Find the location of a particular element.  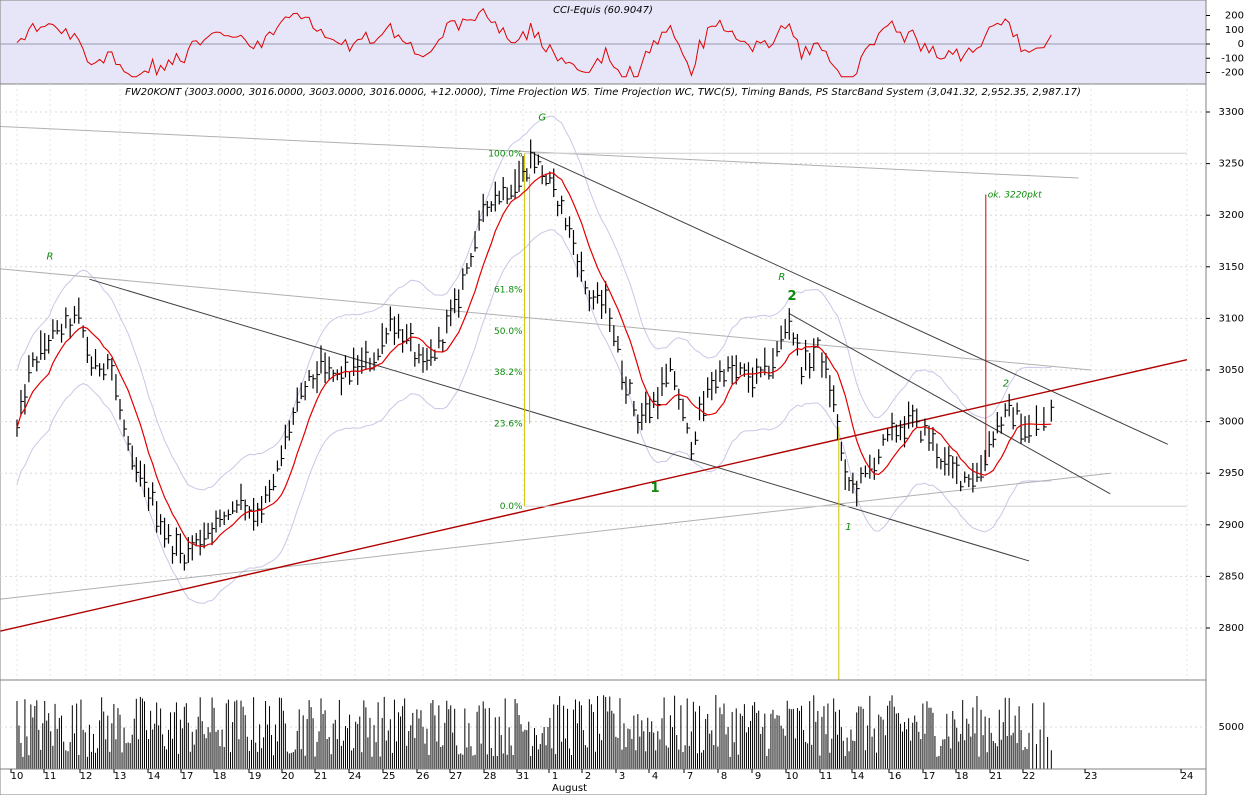

x-tick-label: 20 is located at coordinates (288, 776).